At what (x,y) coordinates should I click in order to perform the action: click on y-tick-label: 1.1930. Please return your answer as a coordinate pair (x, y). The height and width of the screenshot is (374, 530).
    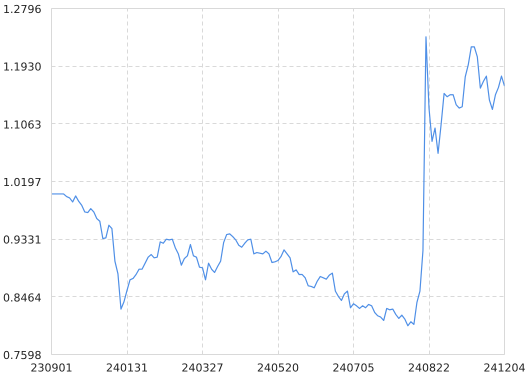
    Looking at the image, I should click on (22, 67).